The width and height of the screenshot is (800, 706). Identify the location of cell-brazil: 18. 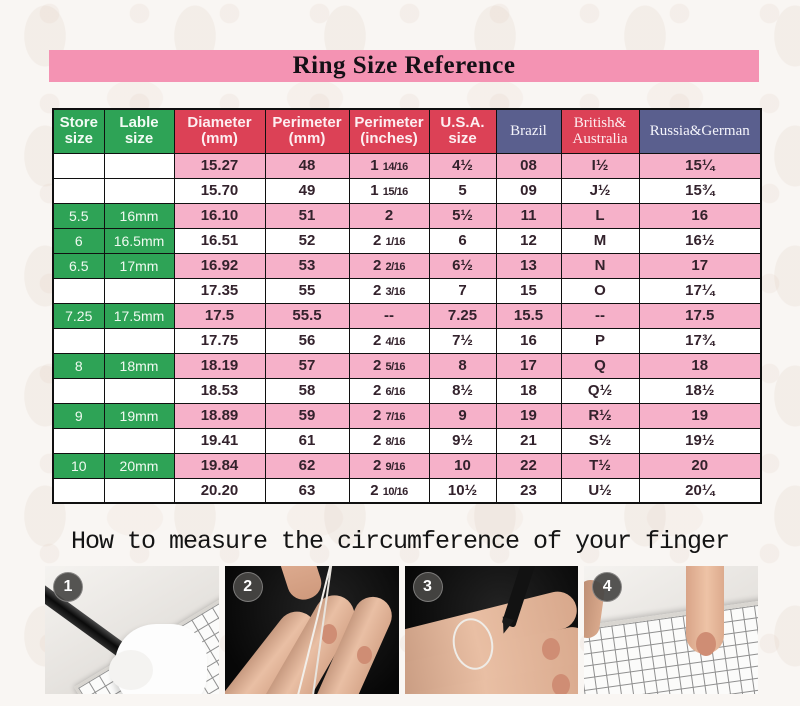
(528, 390).